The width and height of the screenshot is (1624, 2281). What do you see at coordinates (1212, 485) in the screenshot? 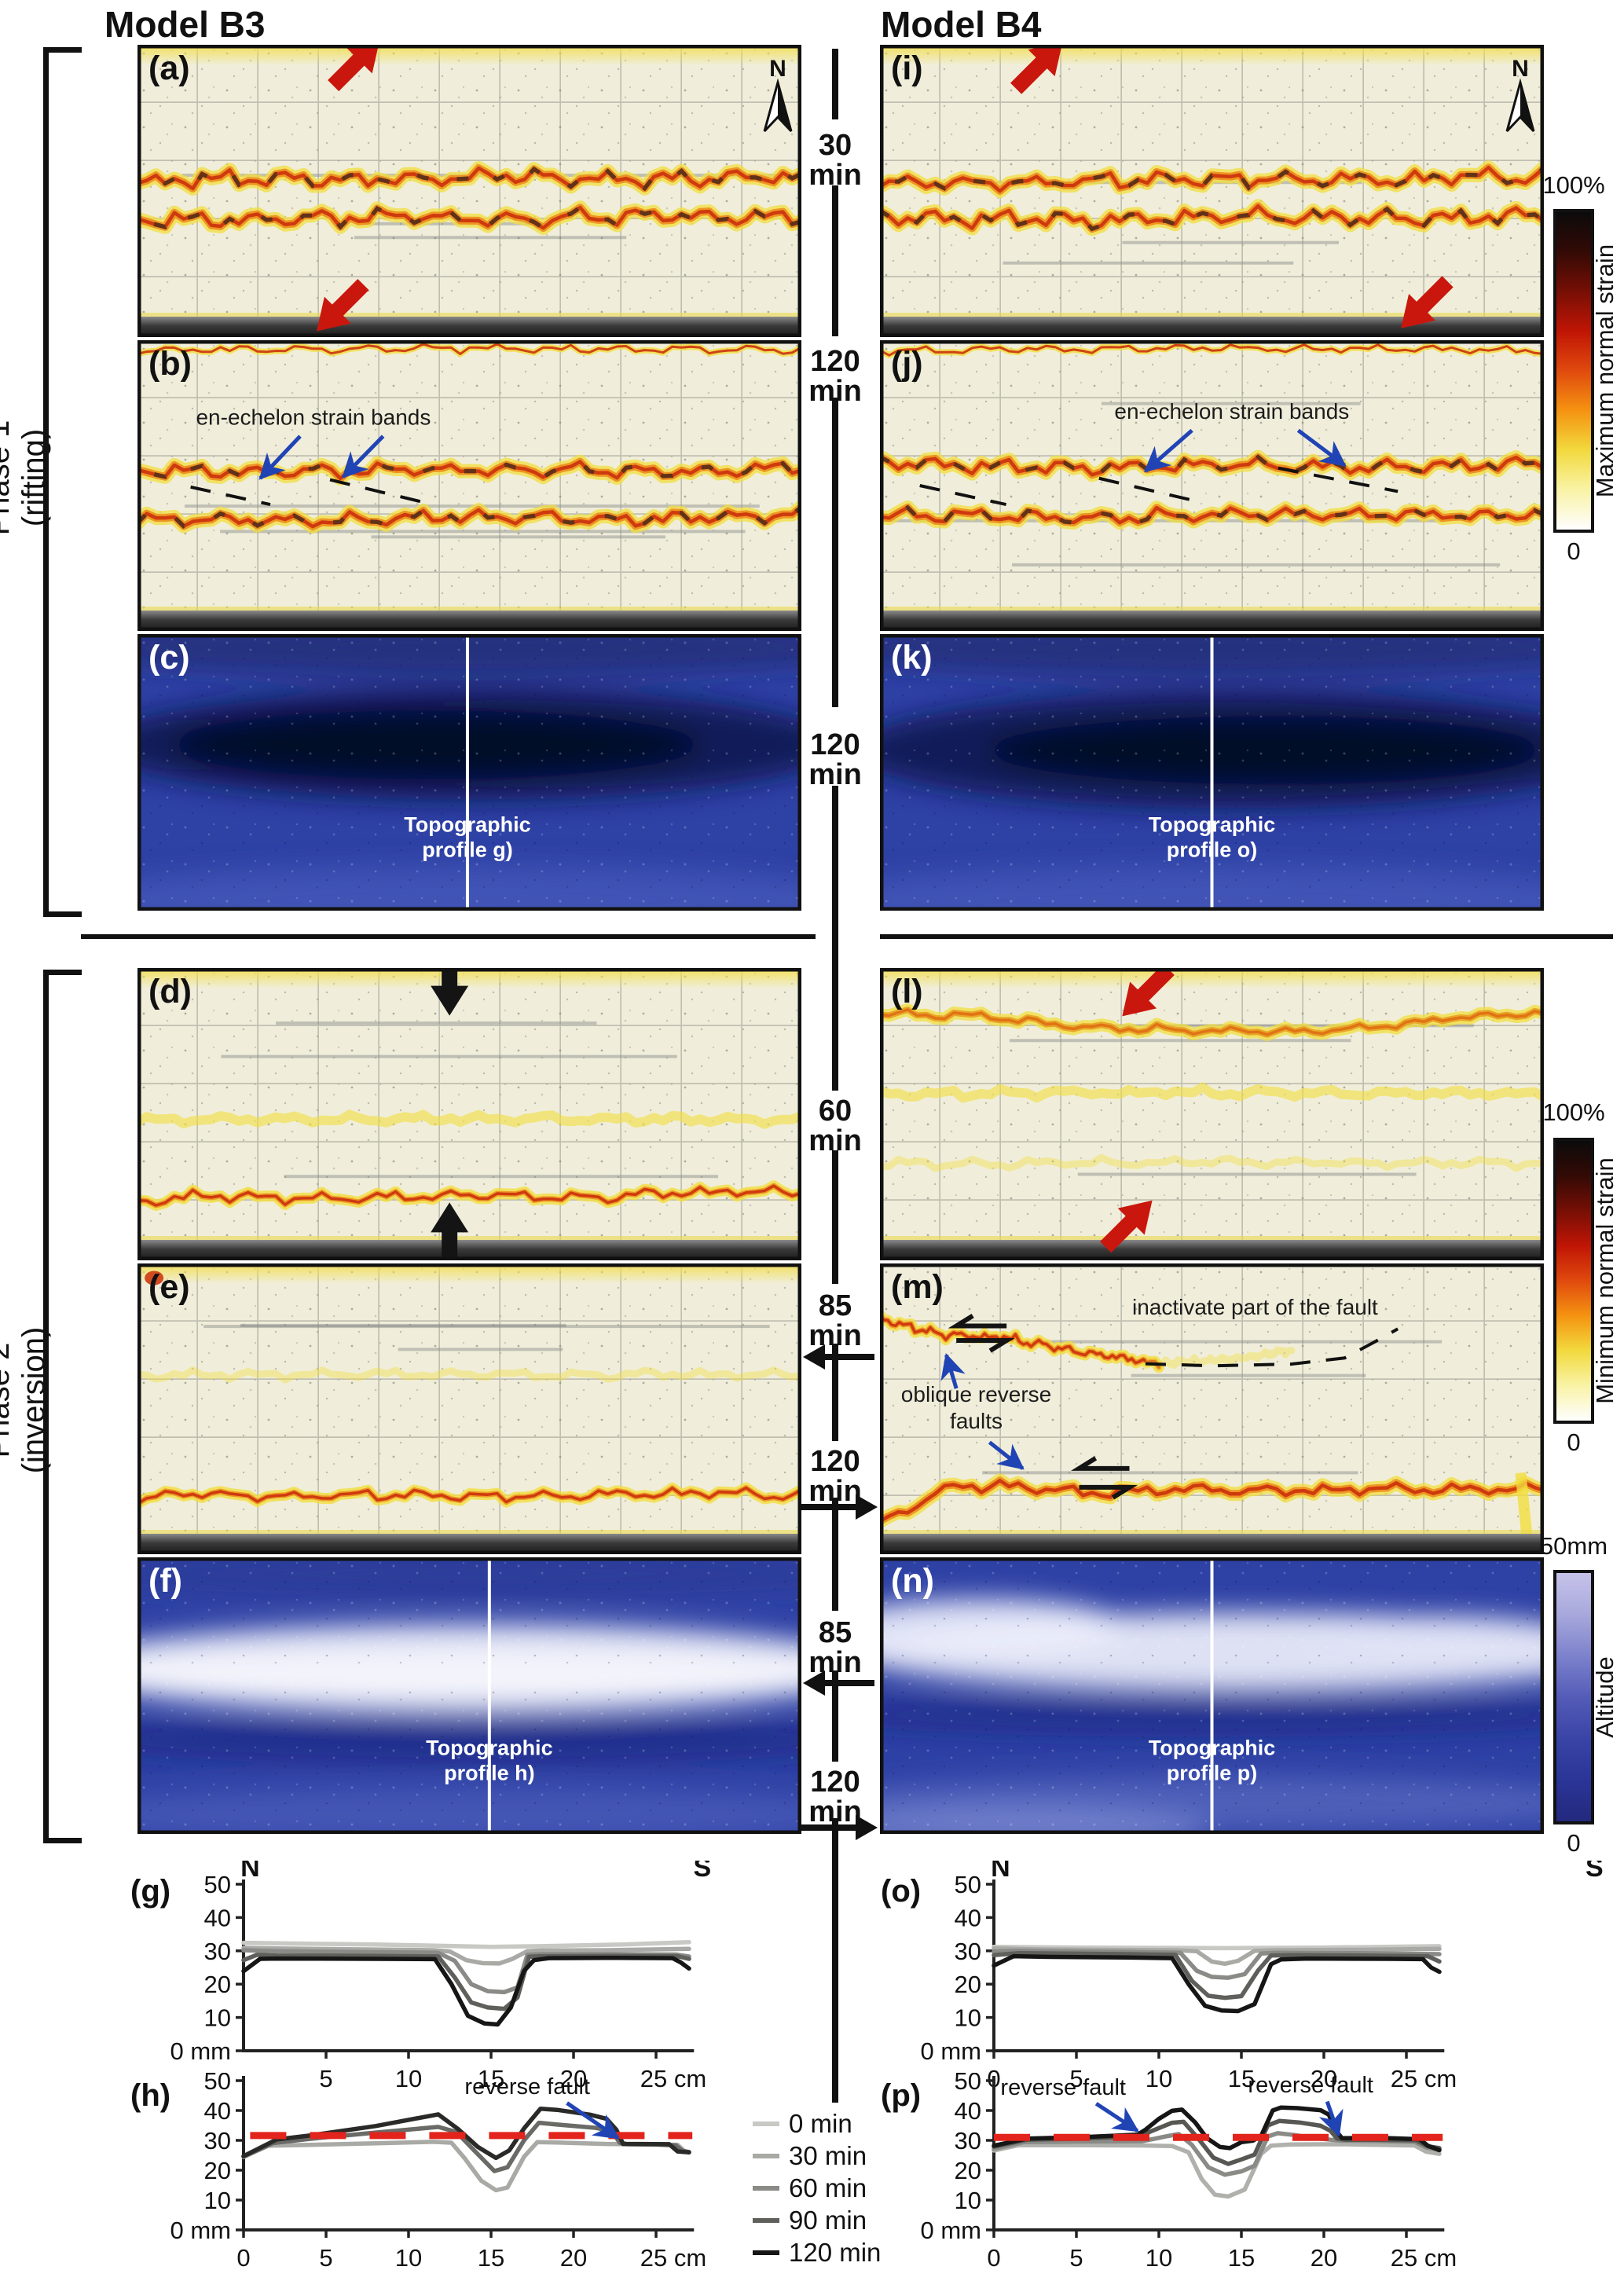
I see `panel-j: en-echelon strain bands (j)` at bounding box center [1212, 485].